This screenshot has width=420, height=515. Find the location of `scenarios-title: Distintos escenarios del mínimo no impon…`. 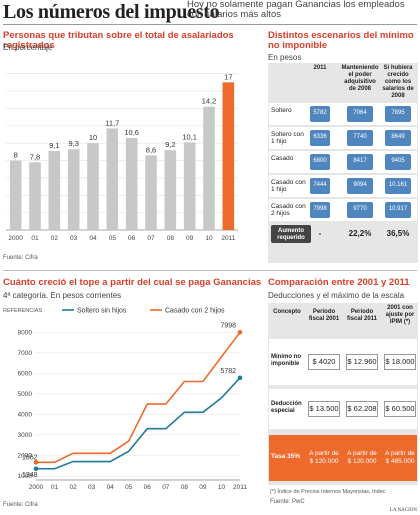

scenarios-title: Distintos escenarios del mínimo no impon… is located at coordinates (341, 40).